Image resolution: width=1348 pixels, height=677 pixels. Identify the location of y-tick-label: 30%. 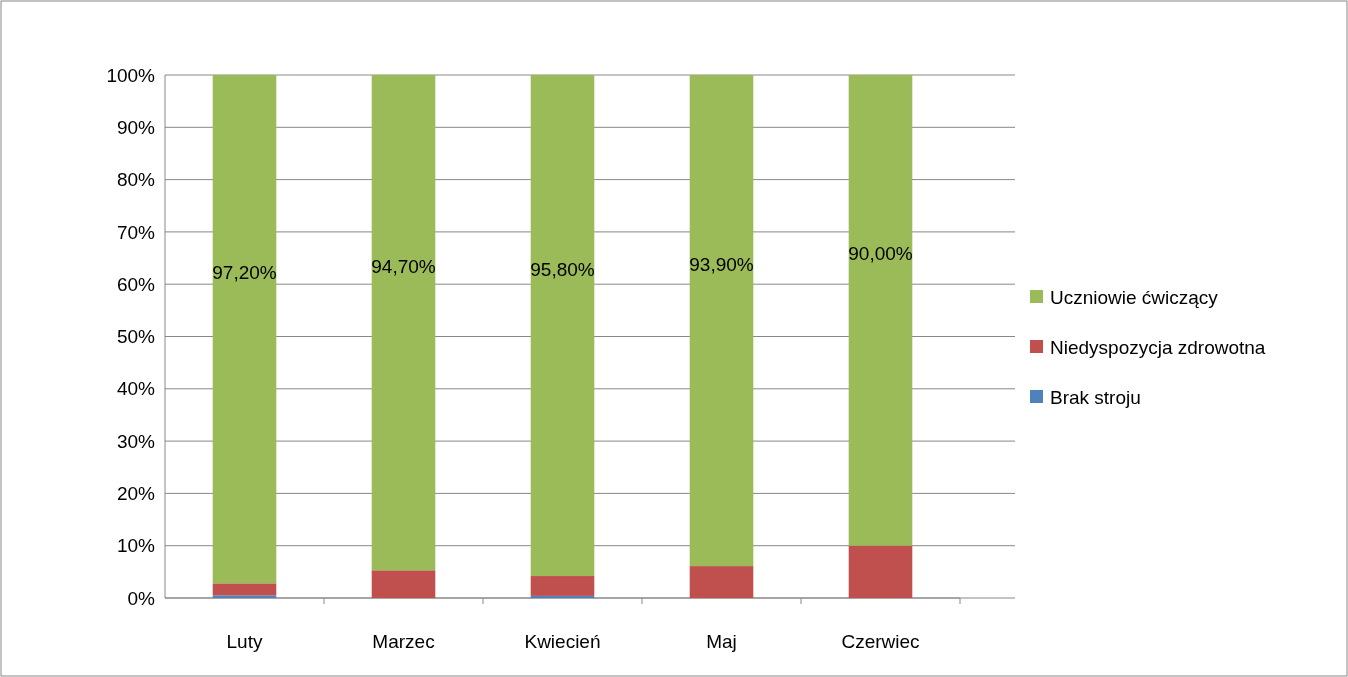
(136, 441).